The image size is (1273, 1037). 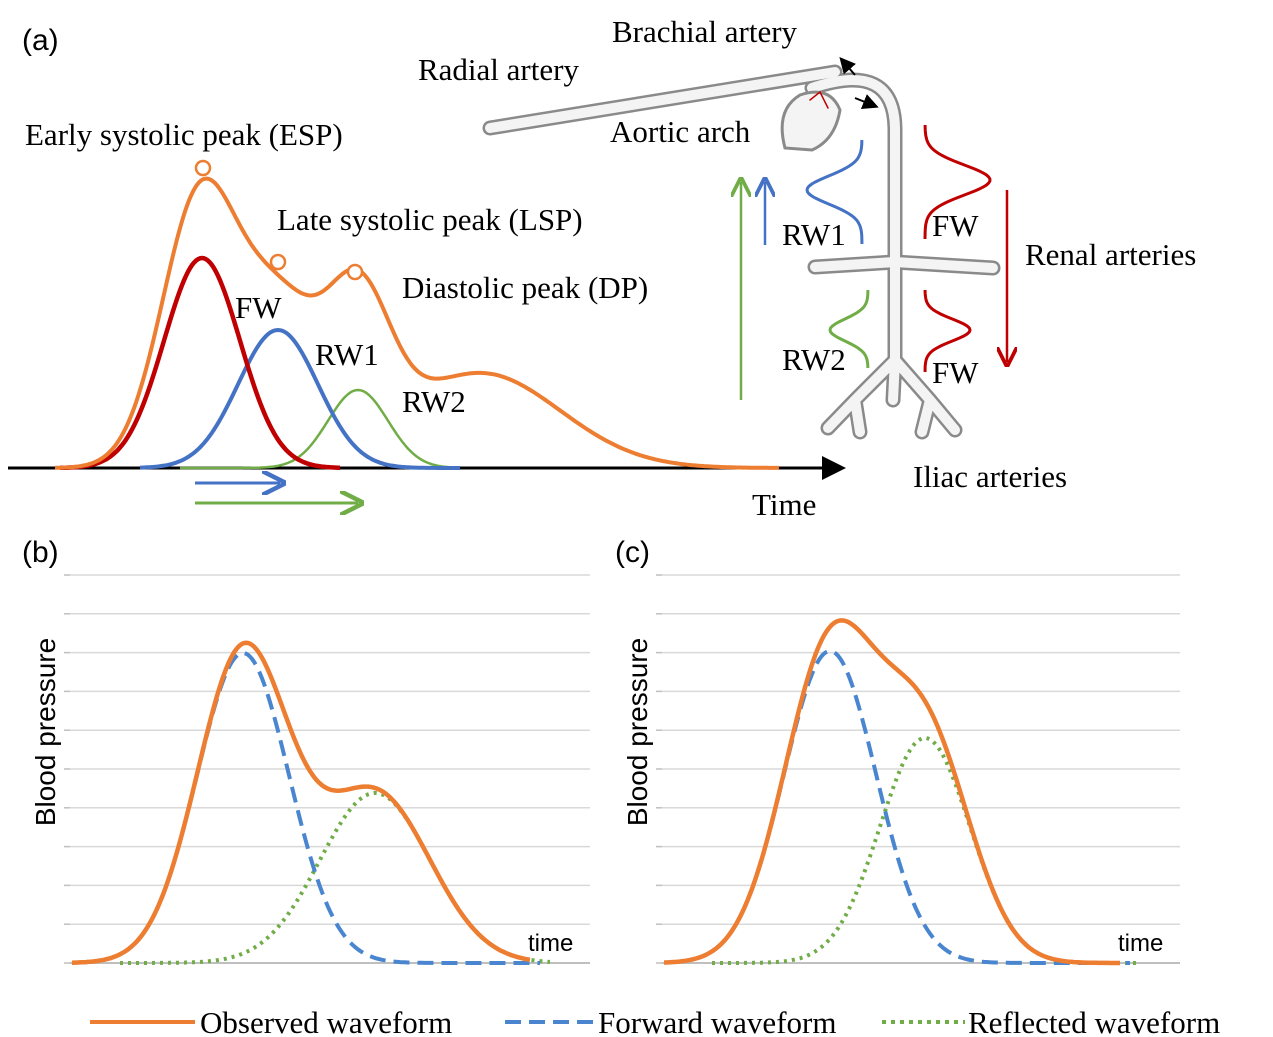 I want to click on aortic-arch-label: Aortic arch, so click(x=680, y=131).